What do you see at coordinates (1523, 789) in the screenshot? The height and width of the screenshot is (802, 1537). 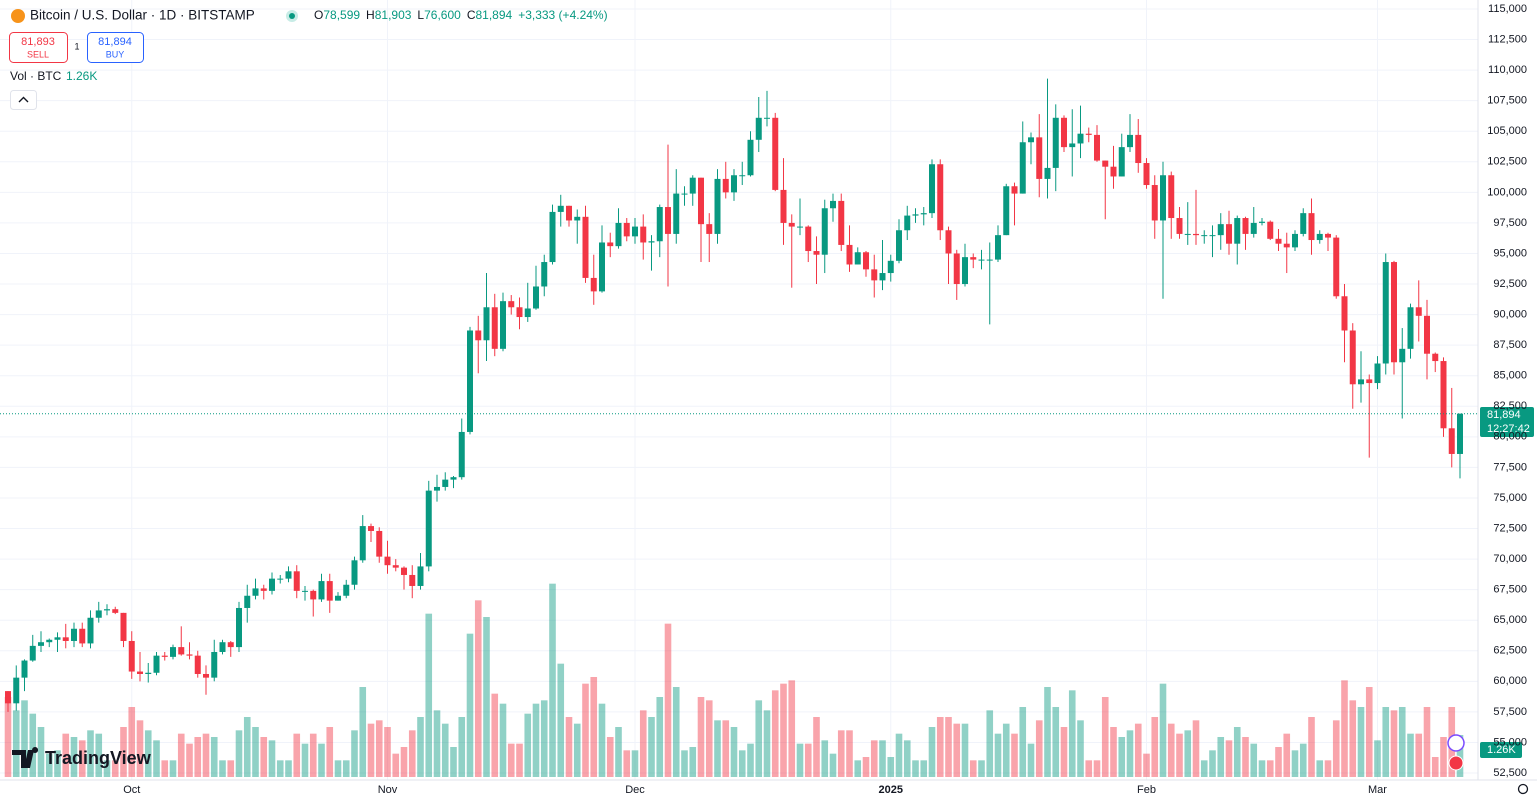 I see `settings-icon` at bounding box center [1523, 789].